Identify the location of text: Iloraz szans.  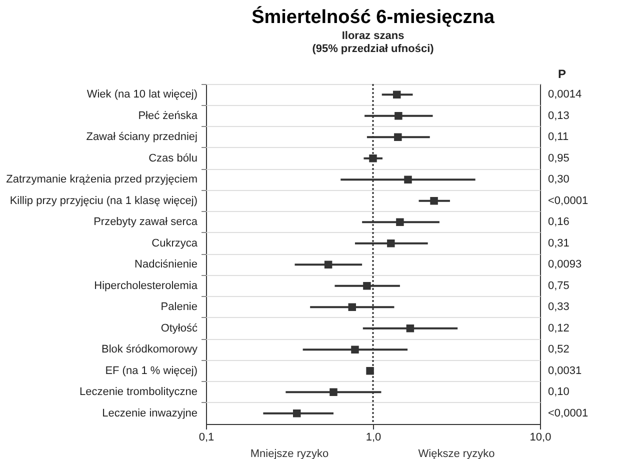
(373, 36).